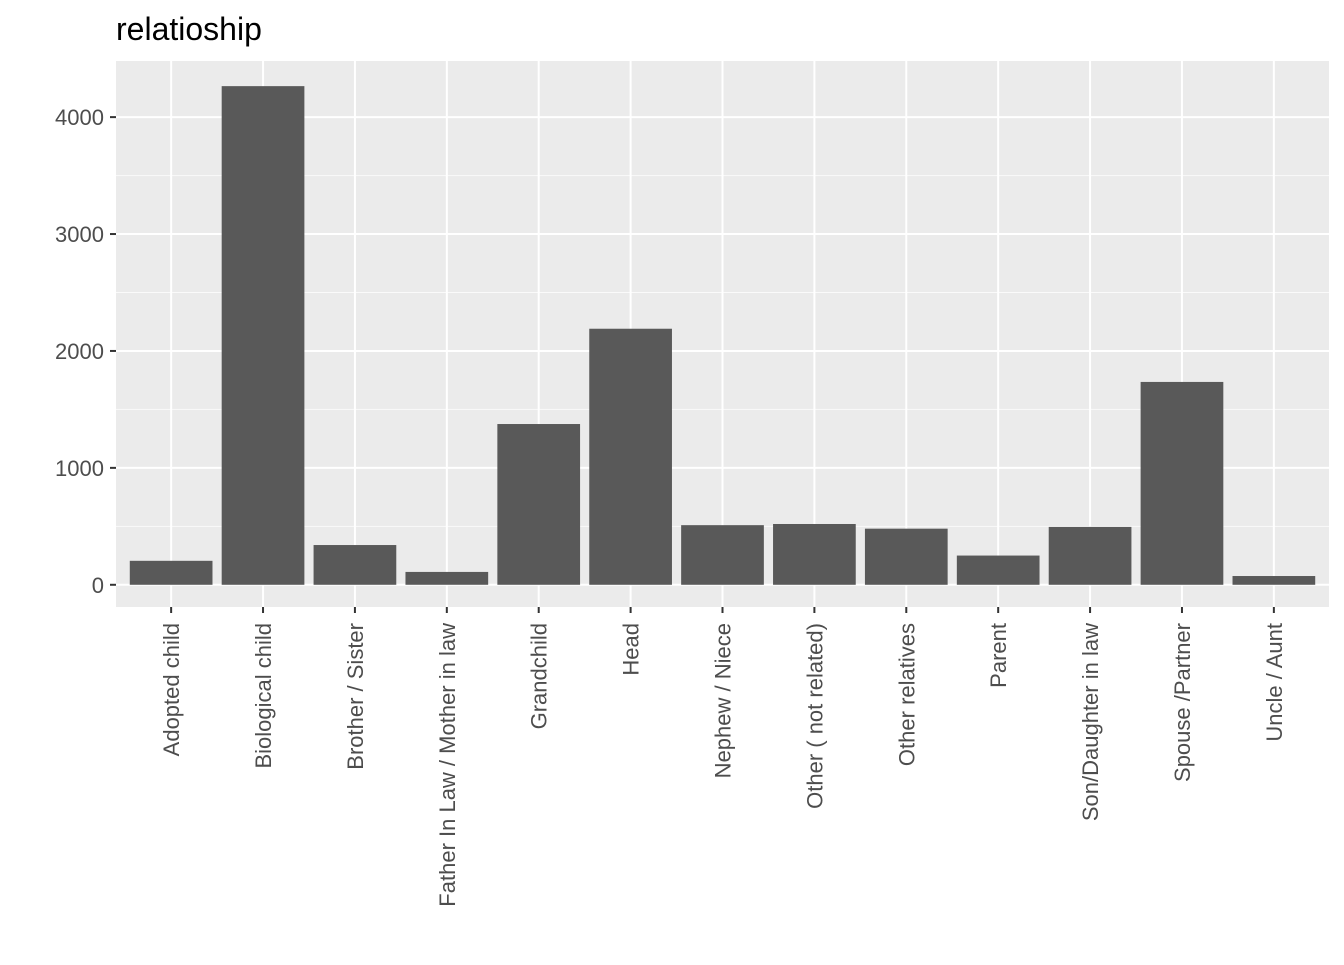 Image resolution: width=1344 pixels, height=965 pixels. Describe the element at coordinates (1274, 682) in the screenshot. I see `x-tick-label: Uncle / Aunt` at that location.